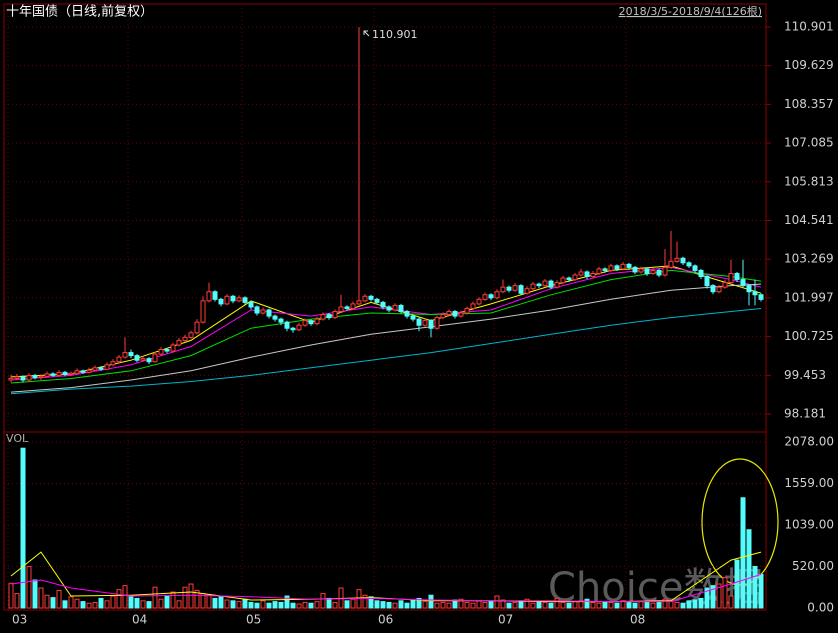 Image resolution: width=838 pixels, height=633 pixels. What do you see at coordinates (809, 220) in the screenshot?
I see `y-tick-label: 104.541` at bounding box center [809, 220].